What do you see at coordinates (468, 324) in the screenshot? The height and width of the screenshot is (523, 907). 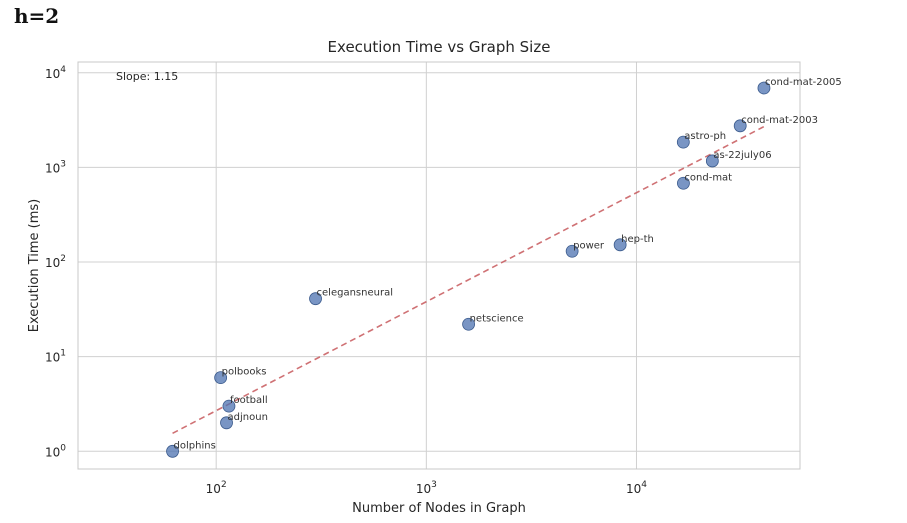 I see `data-point-netscience` at bounding box center [468, 324].